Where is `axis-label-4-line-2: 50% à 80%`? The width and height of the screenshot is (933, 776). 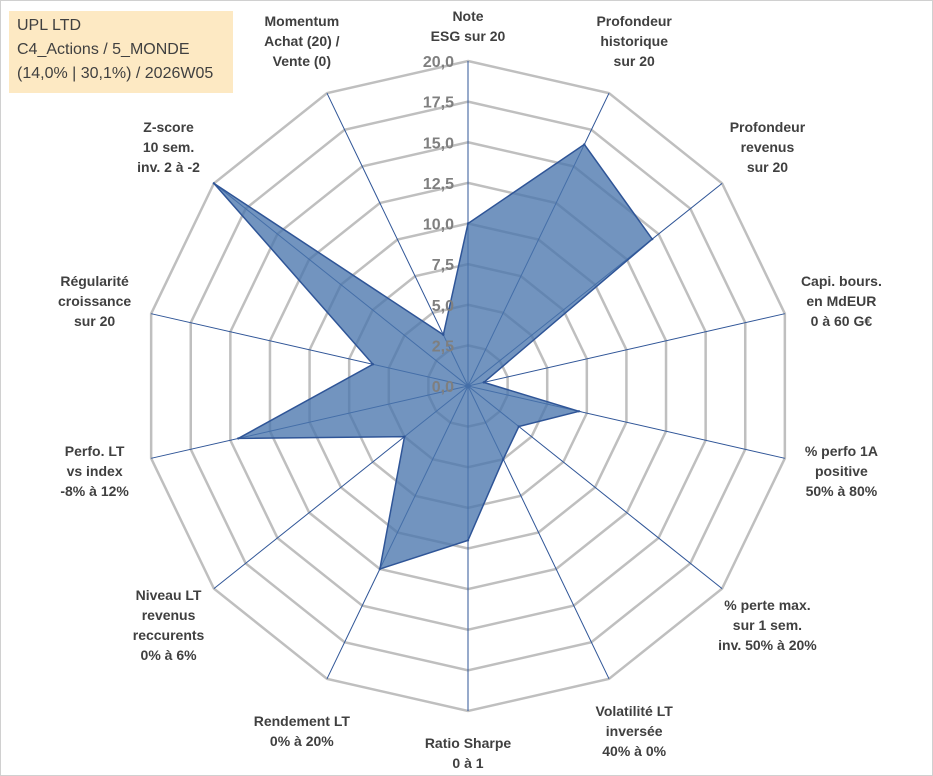 axis-label-4-line-2: 50% à 80% is located at coordinates (842, 491).